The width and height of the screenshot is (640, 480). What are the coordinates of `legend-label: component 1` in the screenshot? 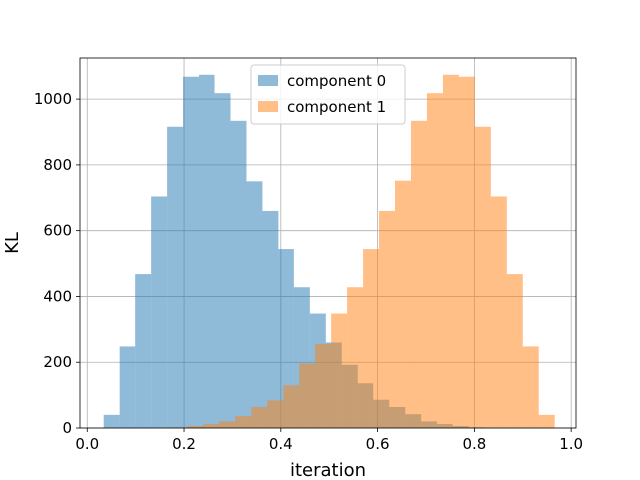 It's located at (336, 107).